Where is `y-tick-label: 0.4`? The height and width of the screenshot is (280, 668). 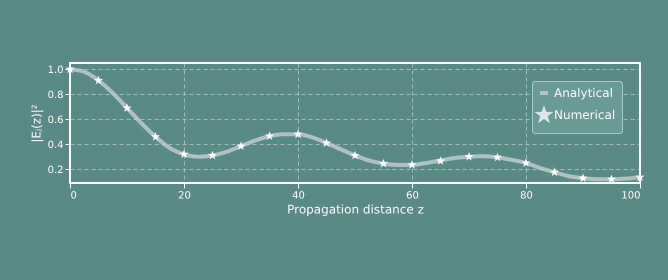 y-tick-label: 0.4 is located at coordinates (56, 145).